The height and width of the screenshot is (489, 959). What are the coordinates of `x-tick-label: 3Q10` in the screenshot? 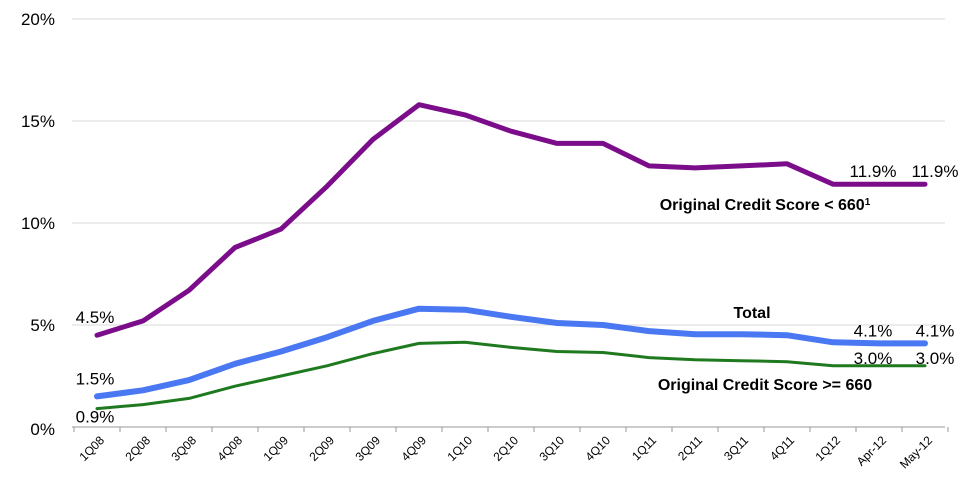 It's located at (551, 448).